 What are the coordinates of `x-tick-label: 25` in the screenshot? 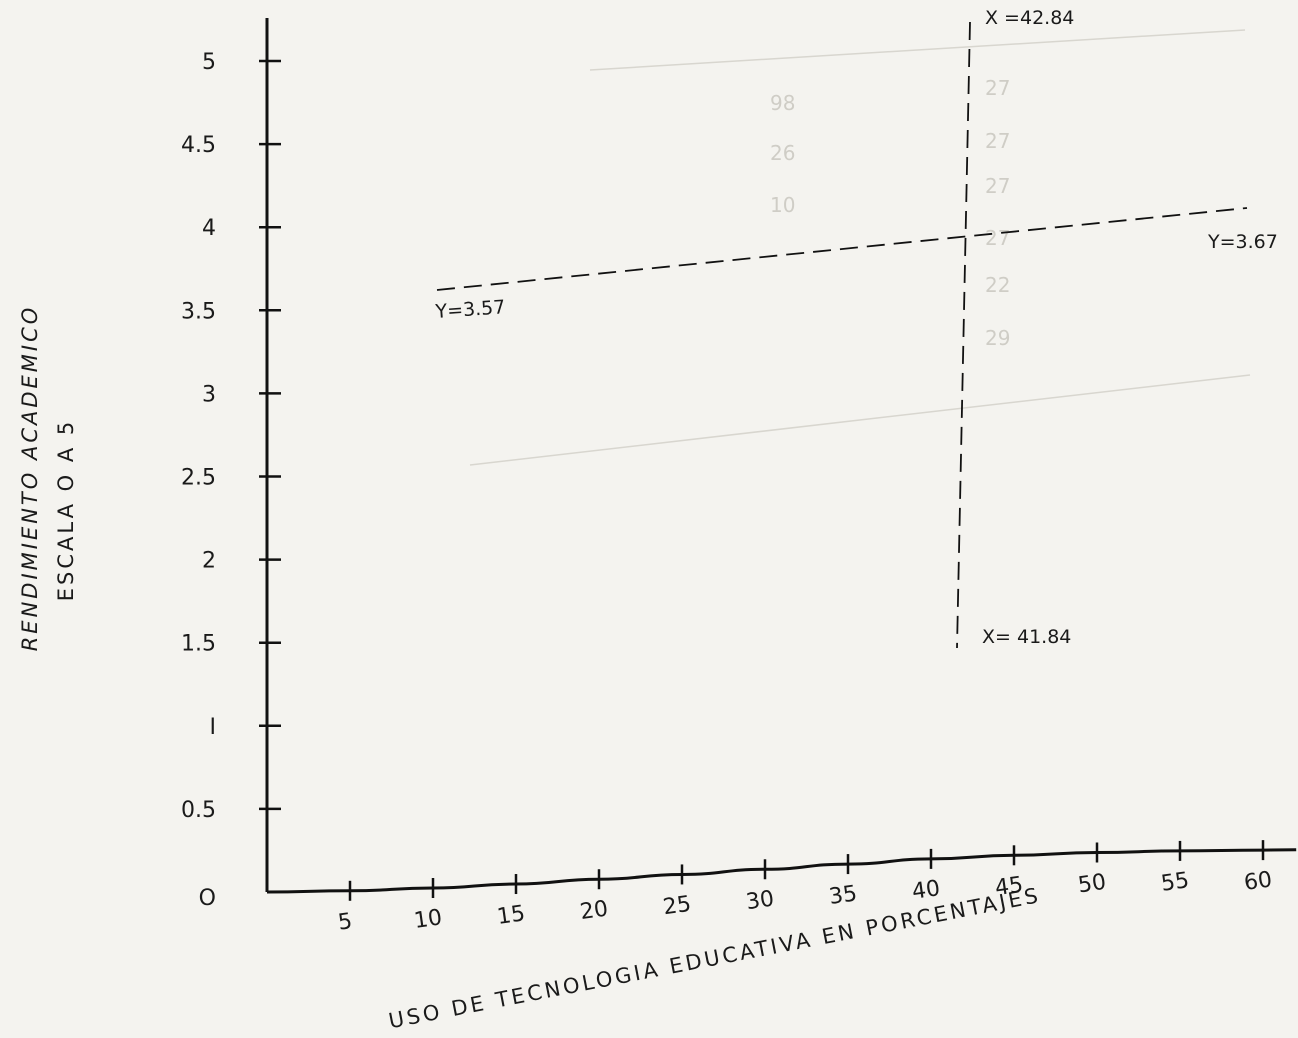 It's located at (676, 906).